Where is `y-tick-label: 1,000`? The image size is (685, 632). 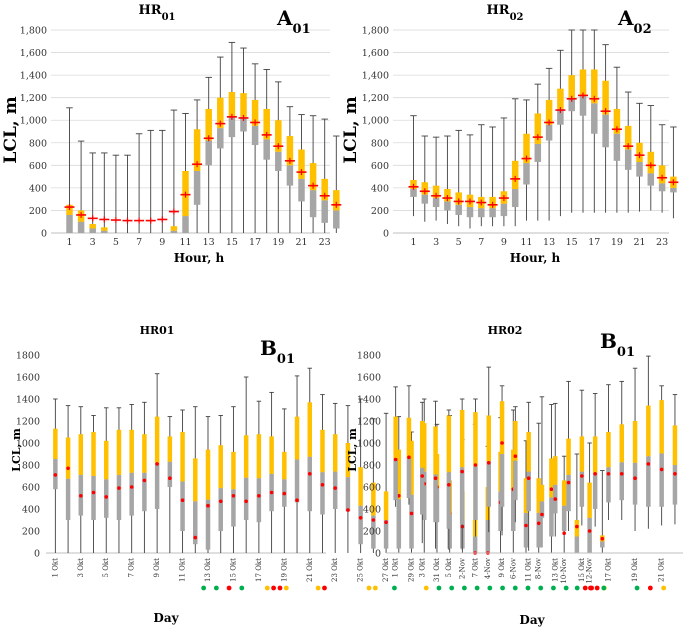
y-tick-label: 1,000 is located at coordinates (375, 121).